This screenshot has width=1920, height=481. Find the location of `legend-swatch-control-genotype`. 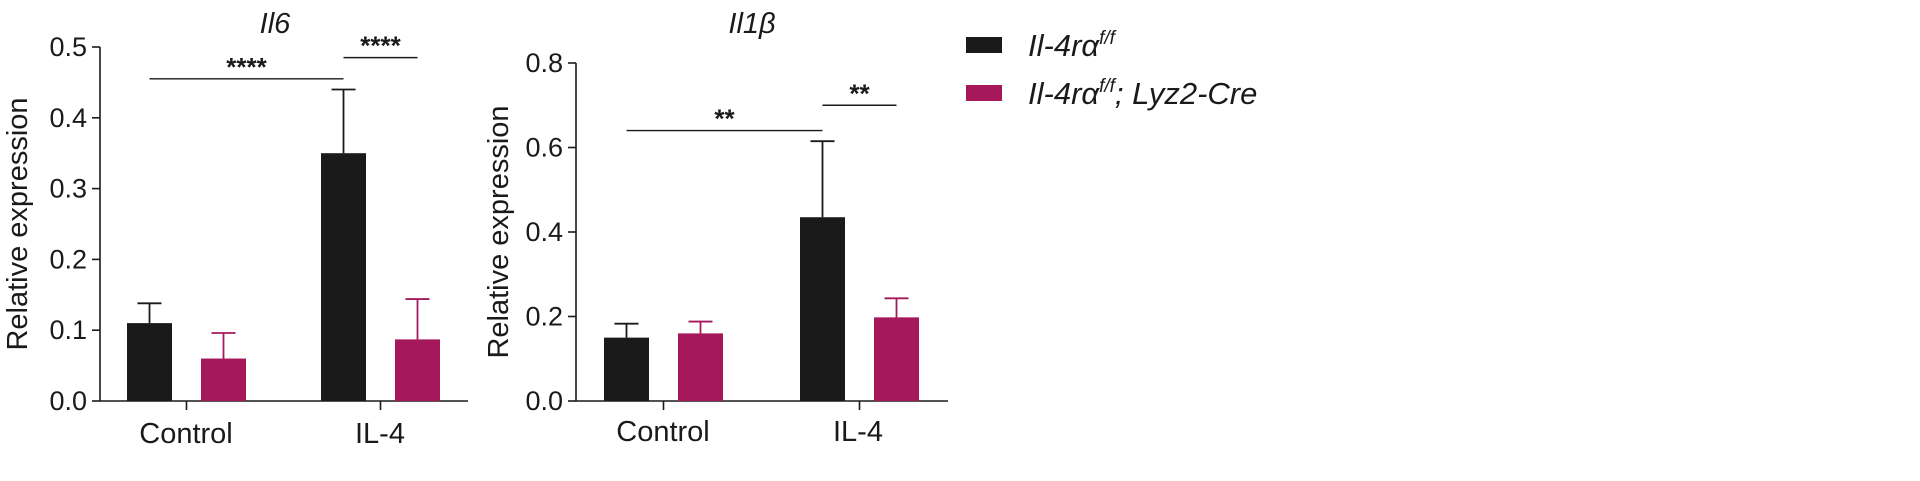

legend-swatch-control-genotype is located at coordinates (984, 45).